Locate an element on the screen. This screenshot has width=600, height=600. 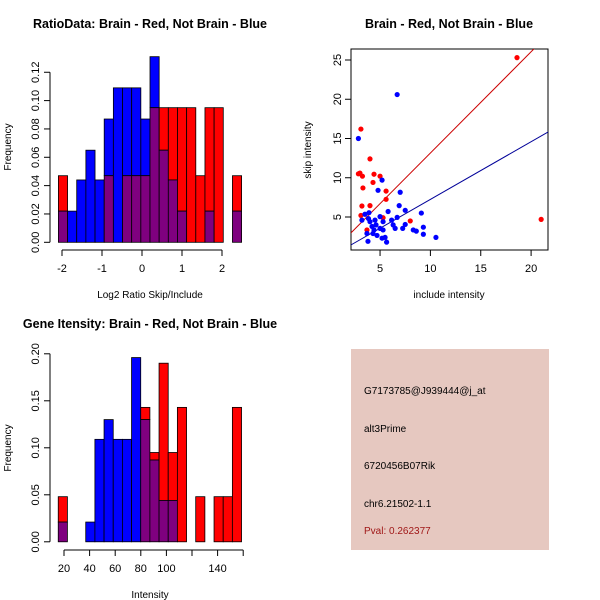
x-tick-label: -1 is located at coordinates (102, 269).